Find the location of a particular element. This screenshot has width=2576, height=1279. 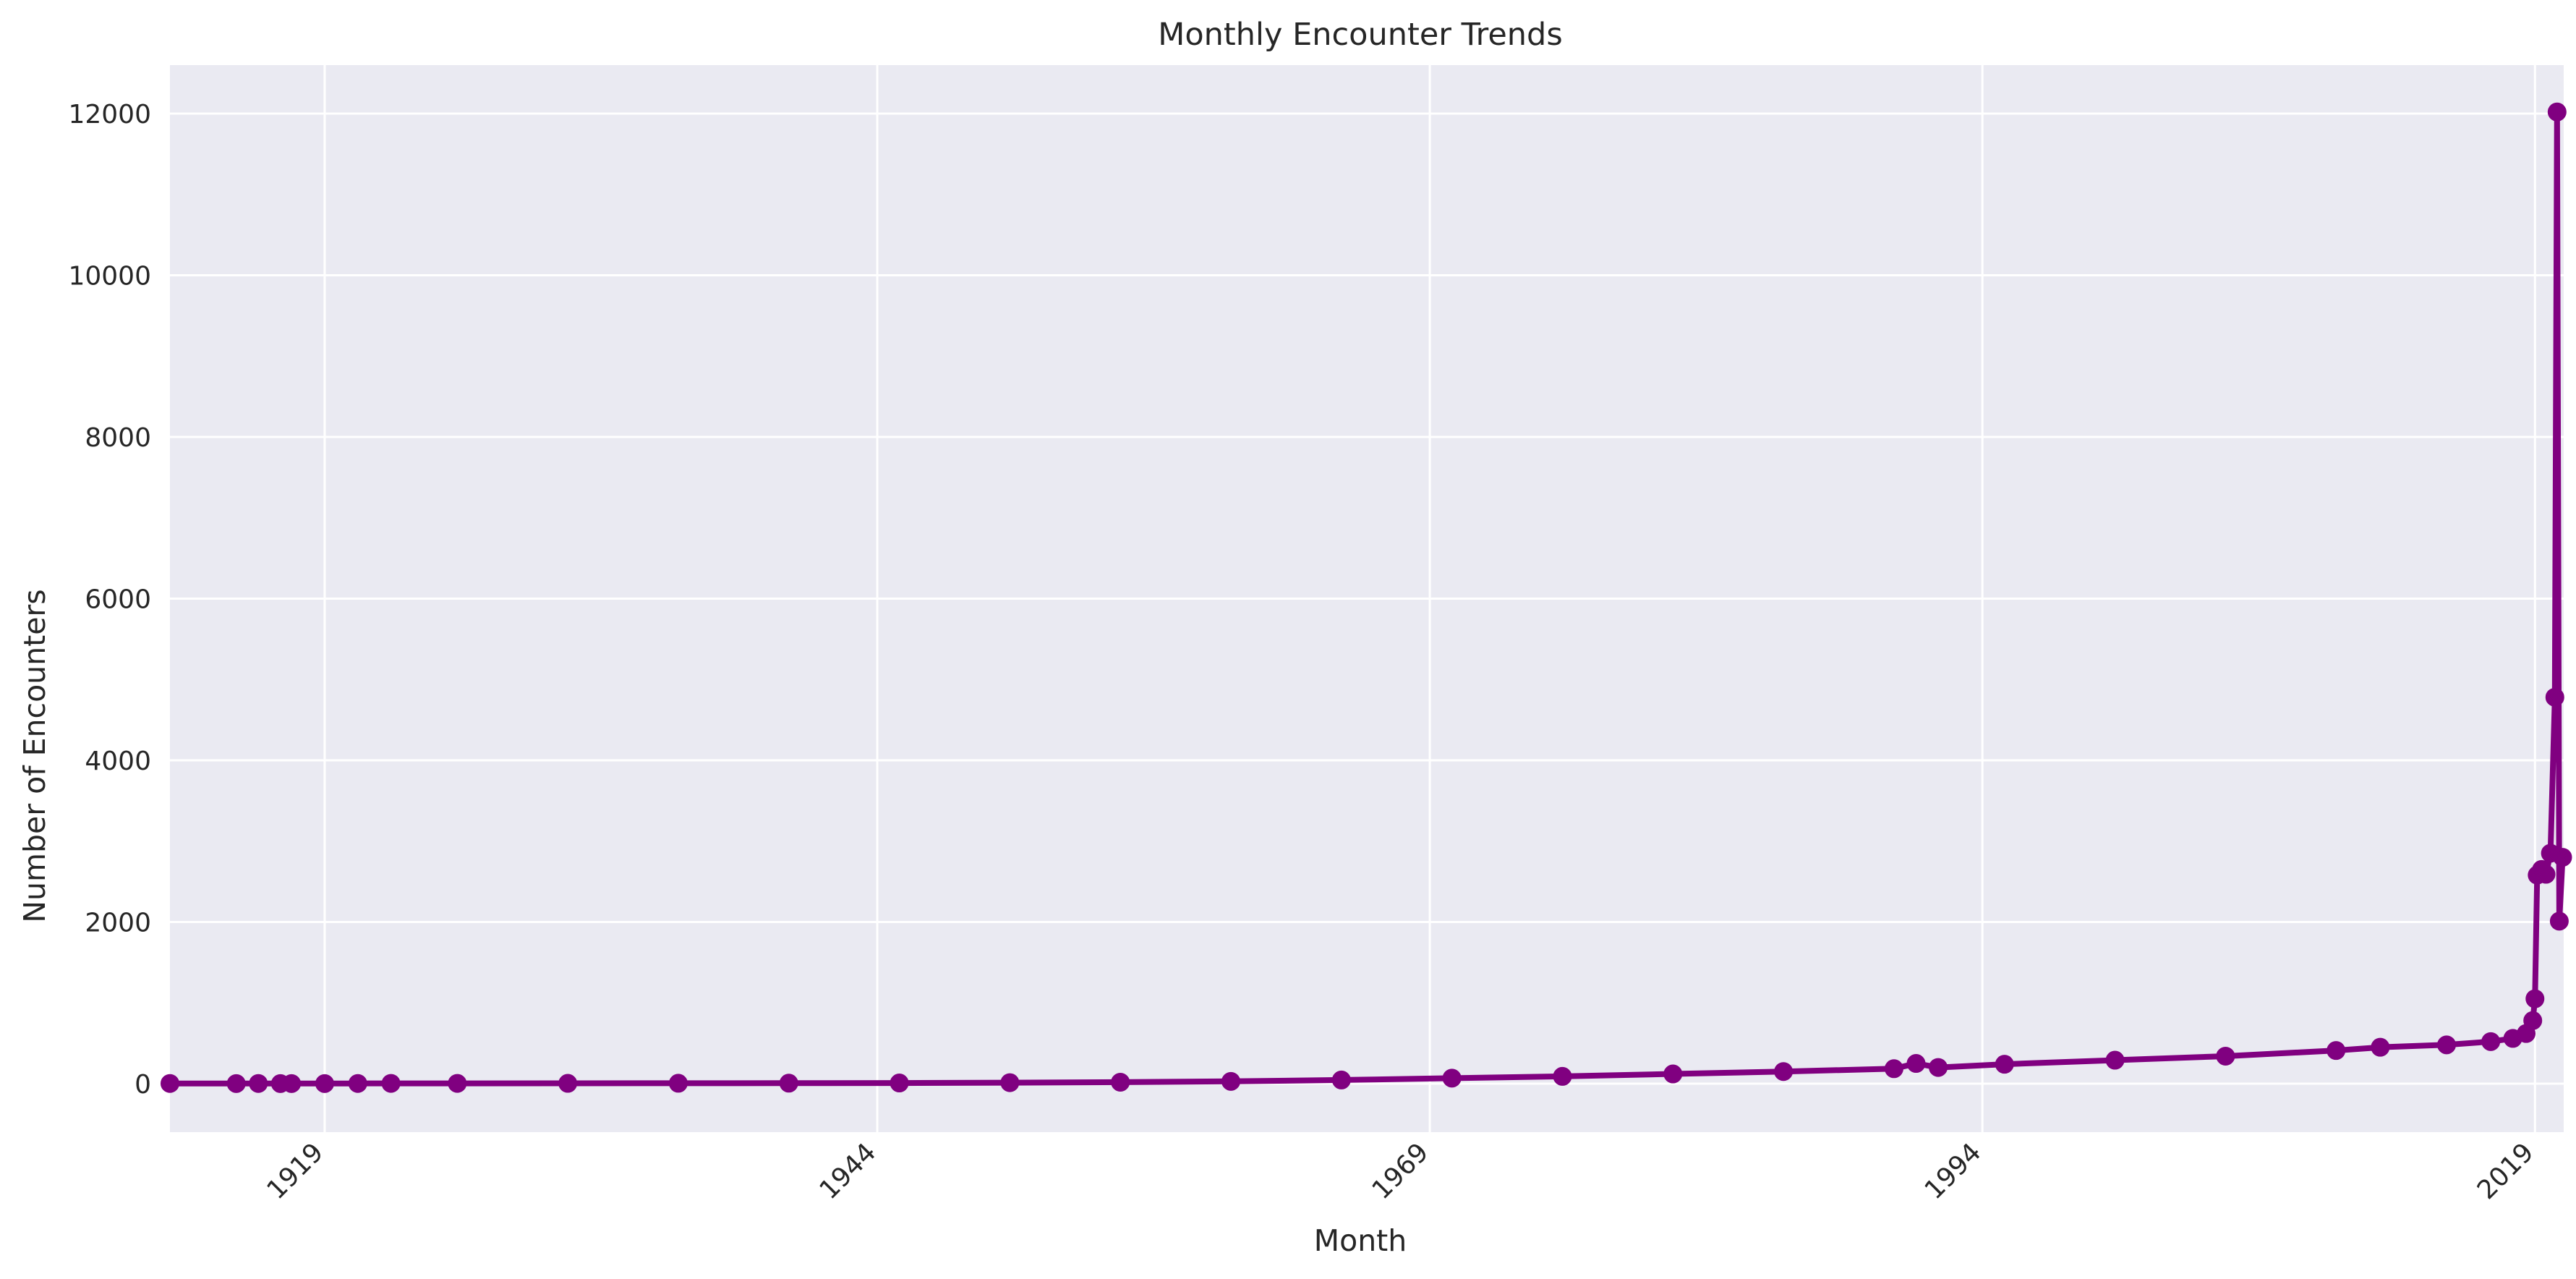

y-tick-label: 2000 is located at coordinates (118, 923).